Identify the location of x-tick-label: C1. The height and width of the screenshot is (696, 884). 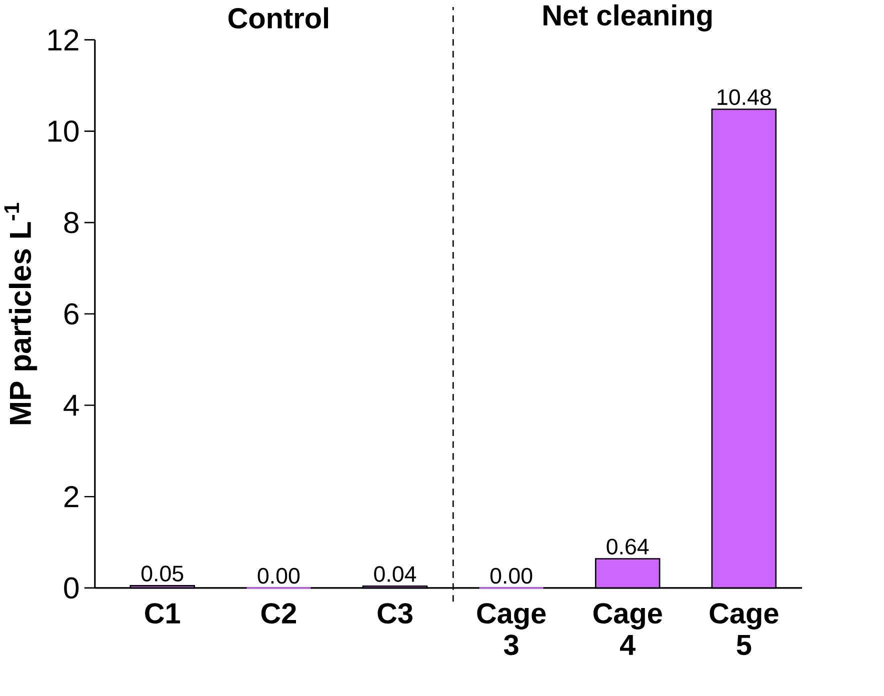
(162, 613).